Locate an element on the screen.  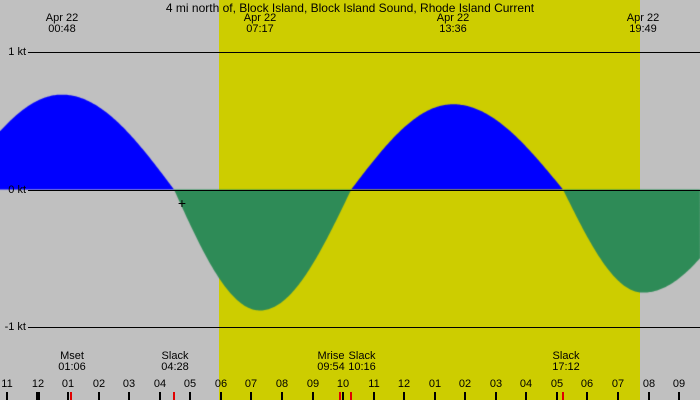
gridline--1kt is located at coordinates (364, 327).